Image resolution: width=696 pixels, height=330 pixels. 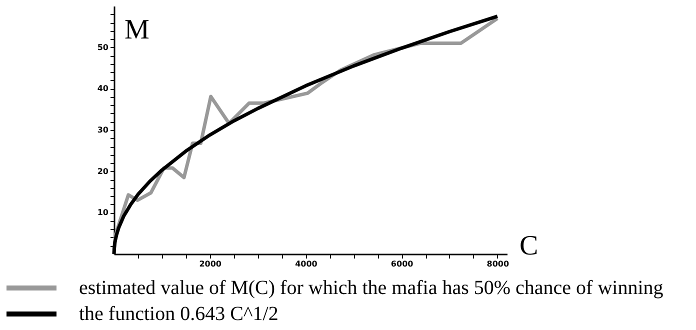 What do you see at coordinates (103, 213) in the screenshot?
I see `y-tick-label: 10` at bounding box center [103, 213].